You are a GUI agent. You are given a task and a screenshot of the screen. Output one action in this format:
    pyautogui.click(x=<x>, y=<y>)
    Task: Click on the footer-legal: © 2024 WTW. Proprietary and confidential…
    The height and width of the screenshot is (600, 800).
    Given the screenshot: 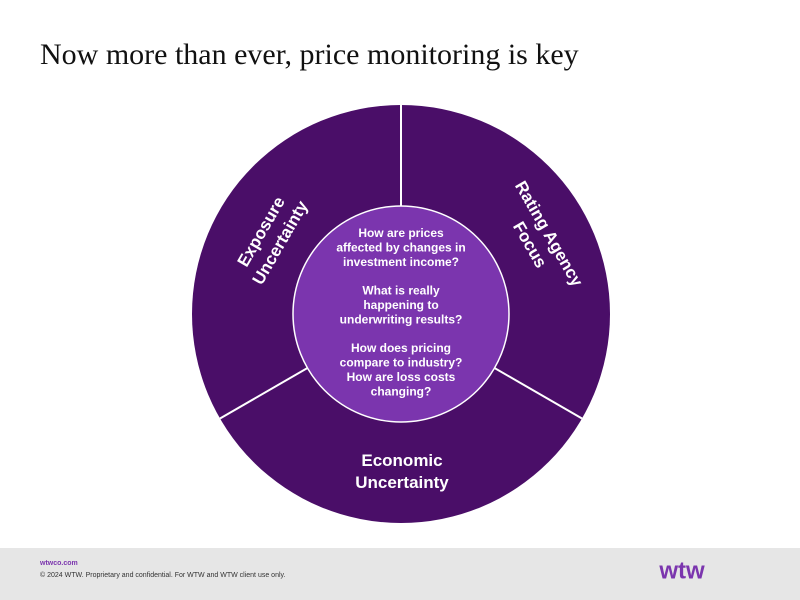 What is the action you would take?
    pyautogui.click(x=162, y=575)
    